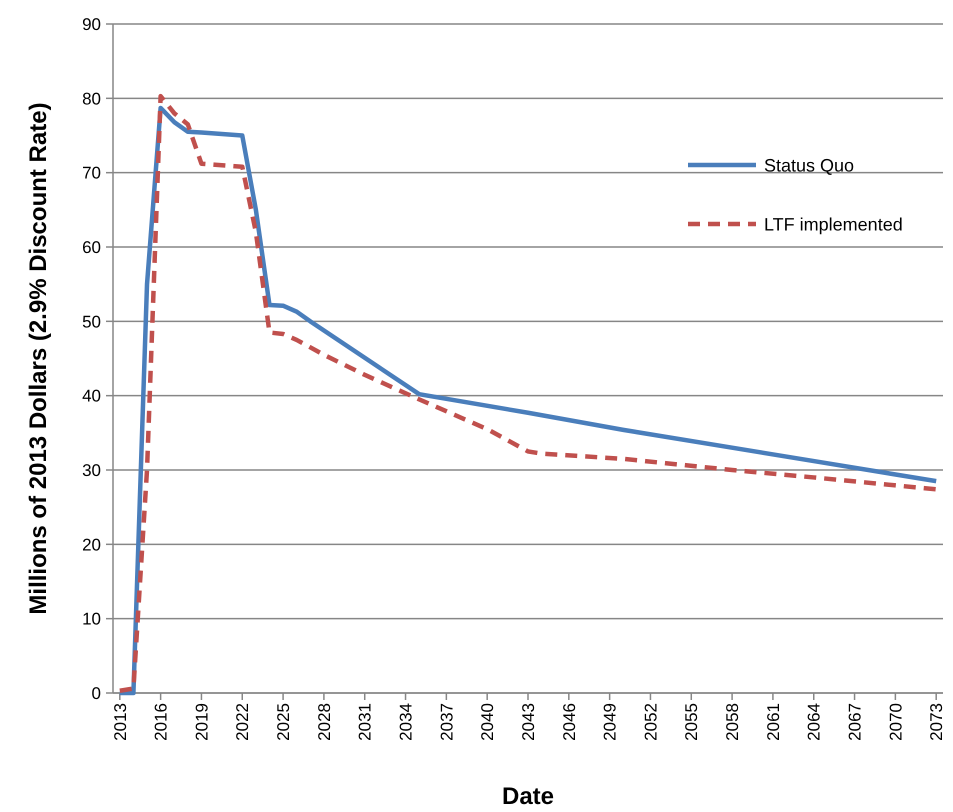 This screenshot has width=953, height=812. Describe the element at coordinates (91, 396) in the screenshot. I see `y-tick-label: 40` at that location.